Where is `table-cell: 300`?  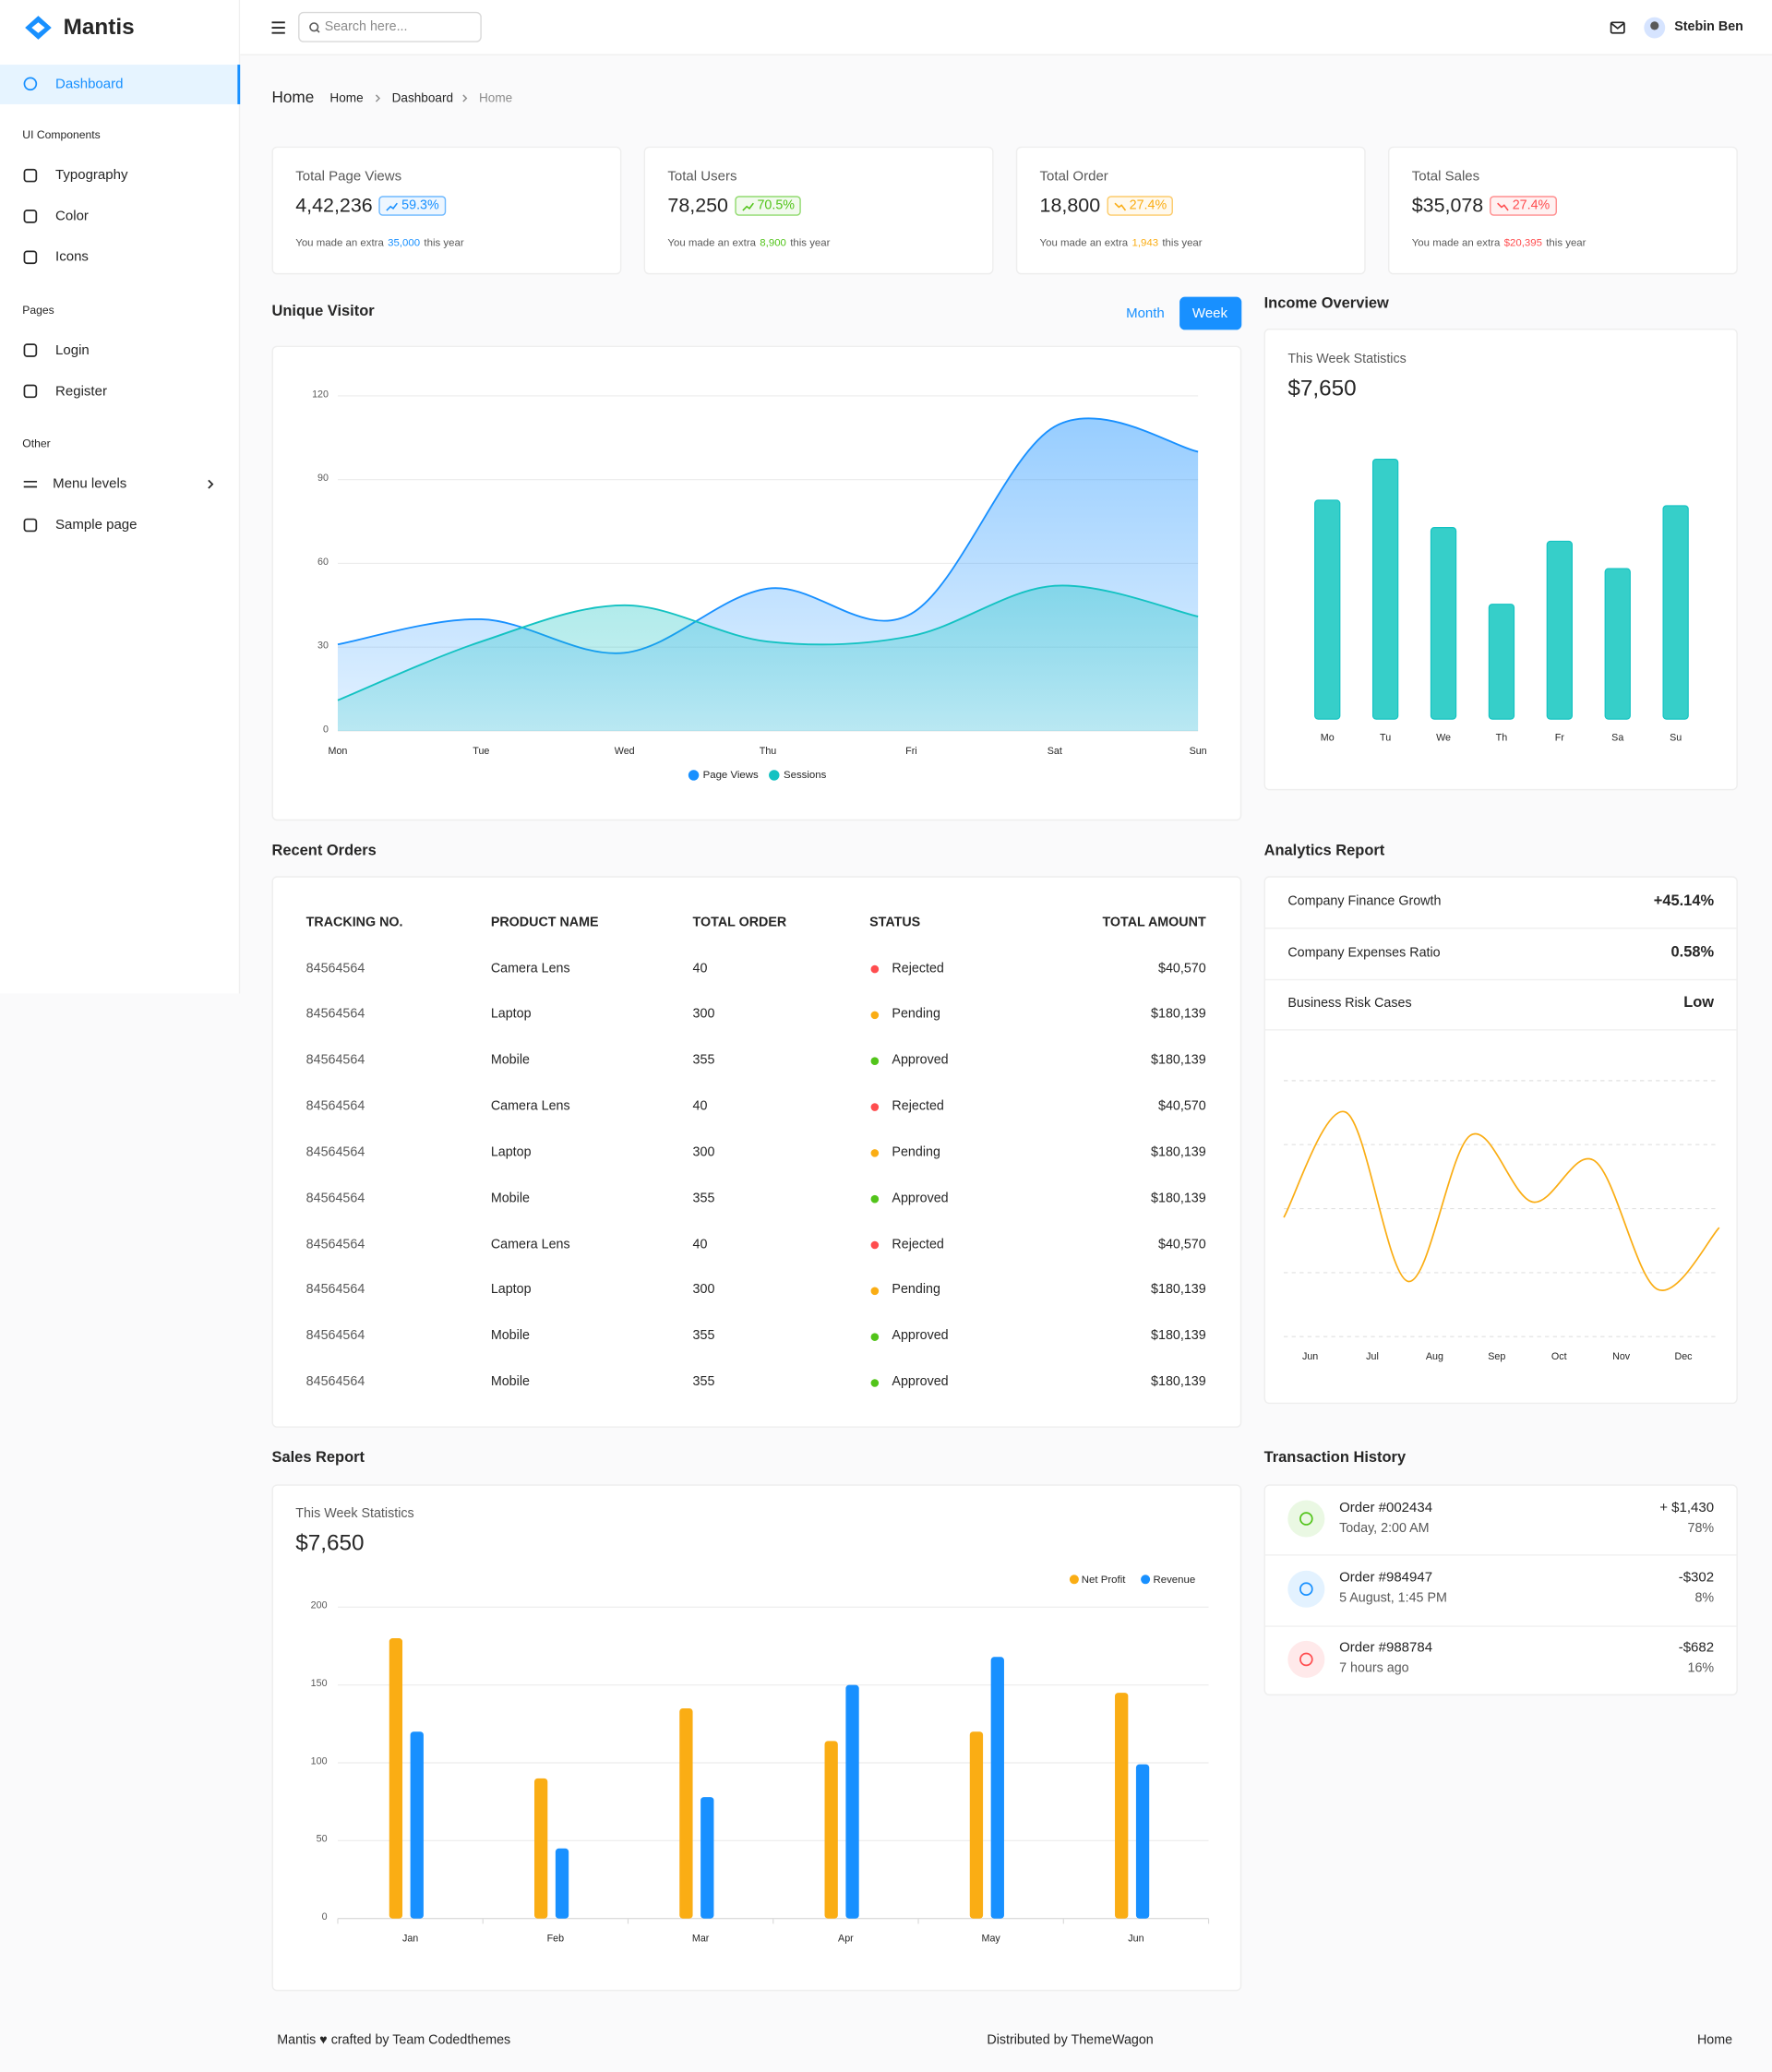 table-cell: 300 is located at coordinates (704, 1290).